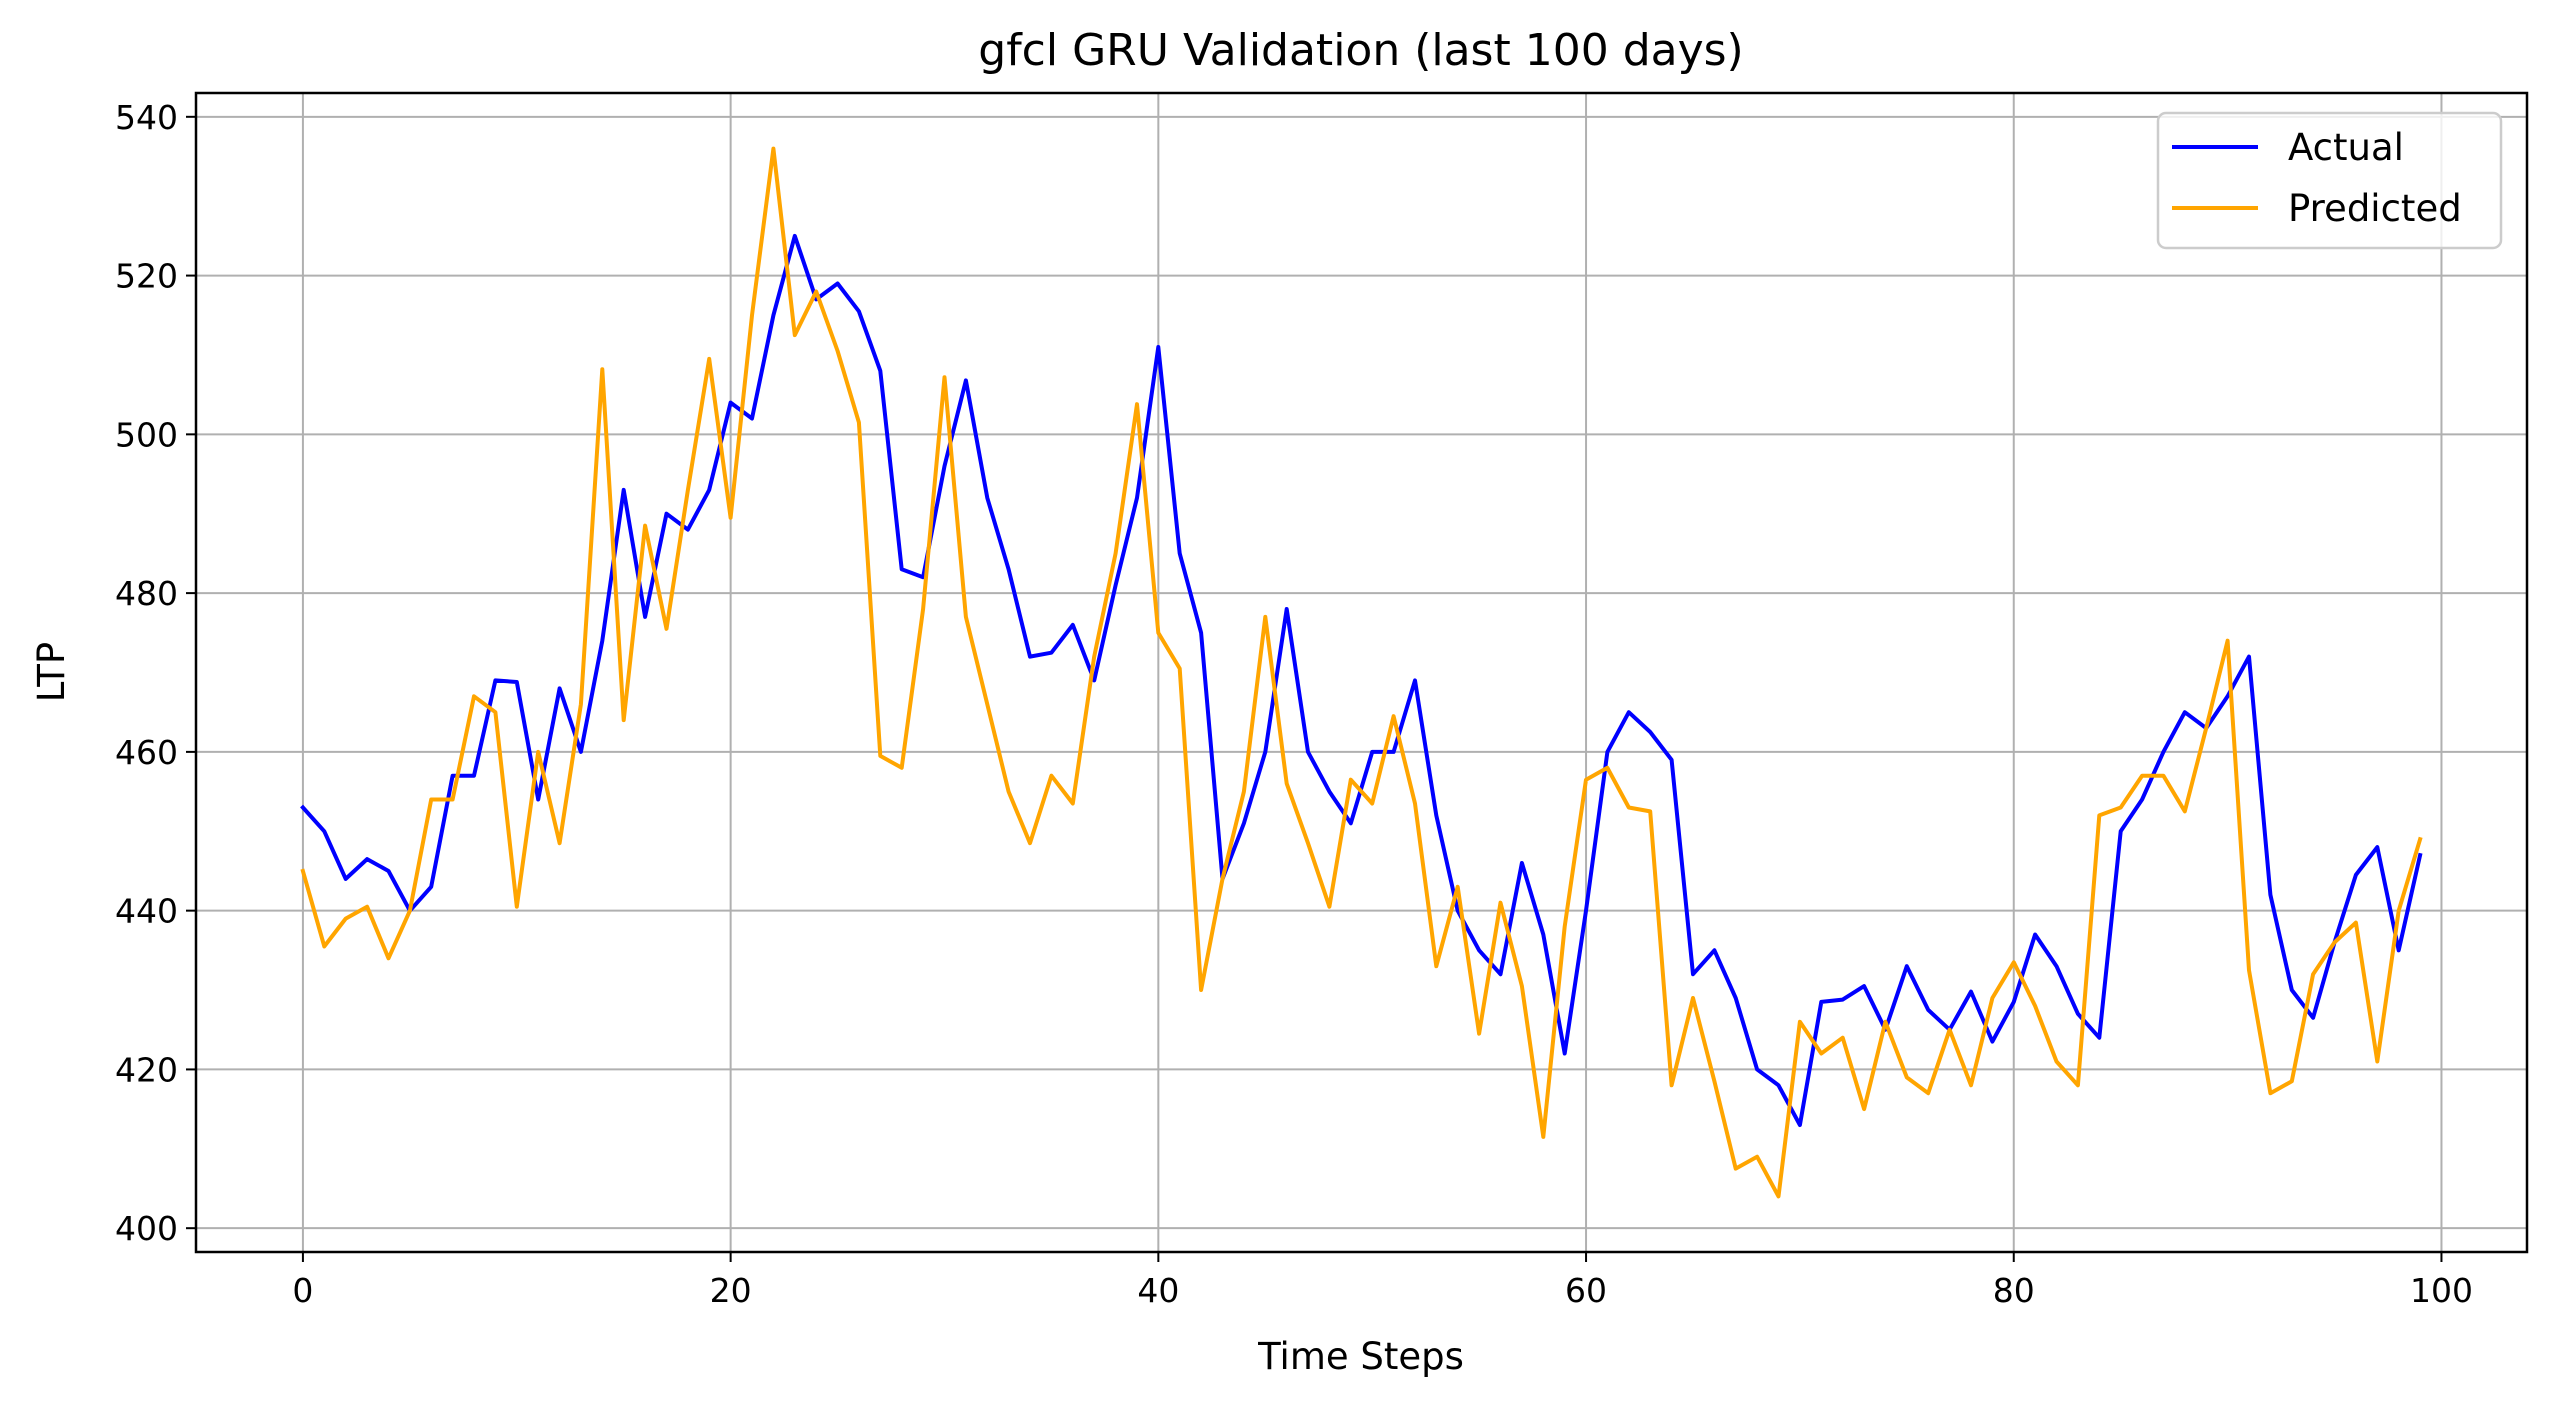 The width and height of the screenshot is (2550, 1403). What do you see at coordinates (51, 672) in the screenshot?
I see `y-axis-label: LTP` at bounding box center [51, 672].